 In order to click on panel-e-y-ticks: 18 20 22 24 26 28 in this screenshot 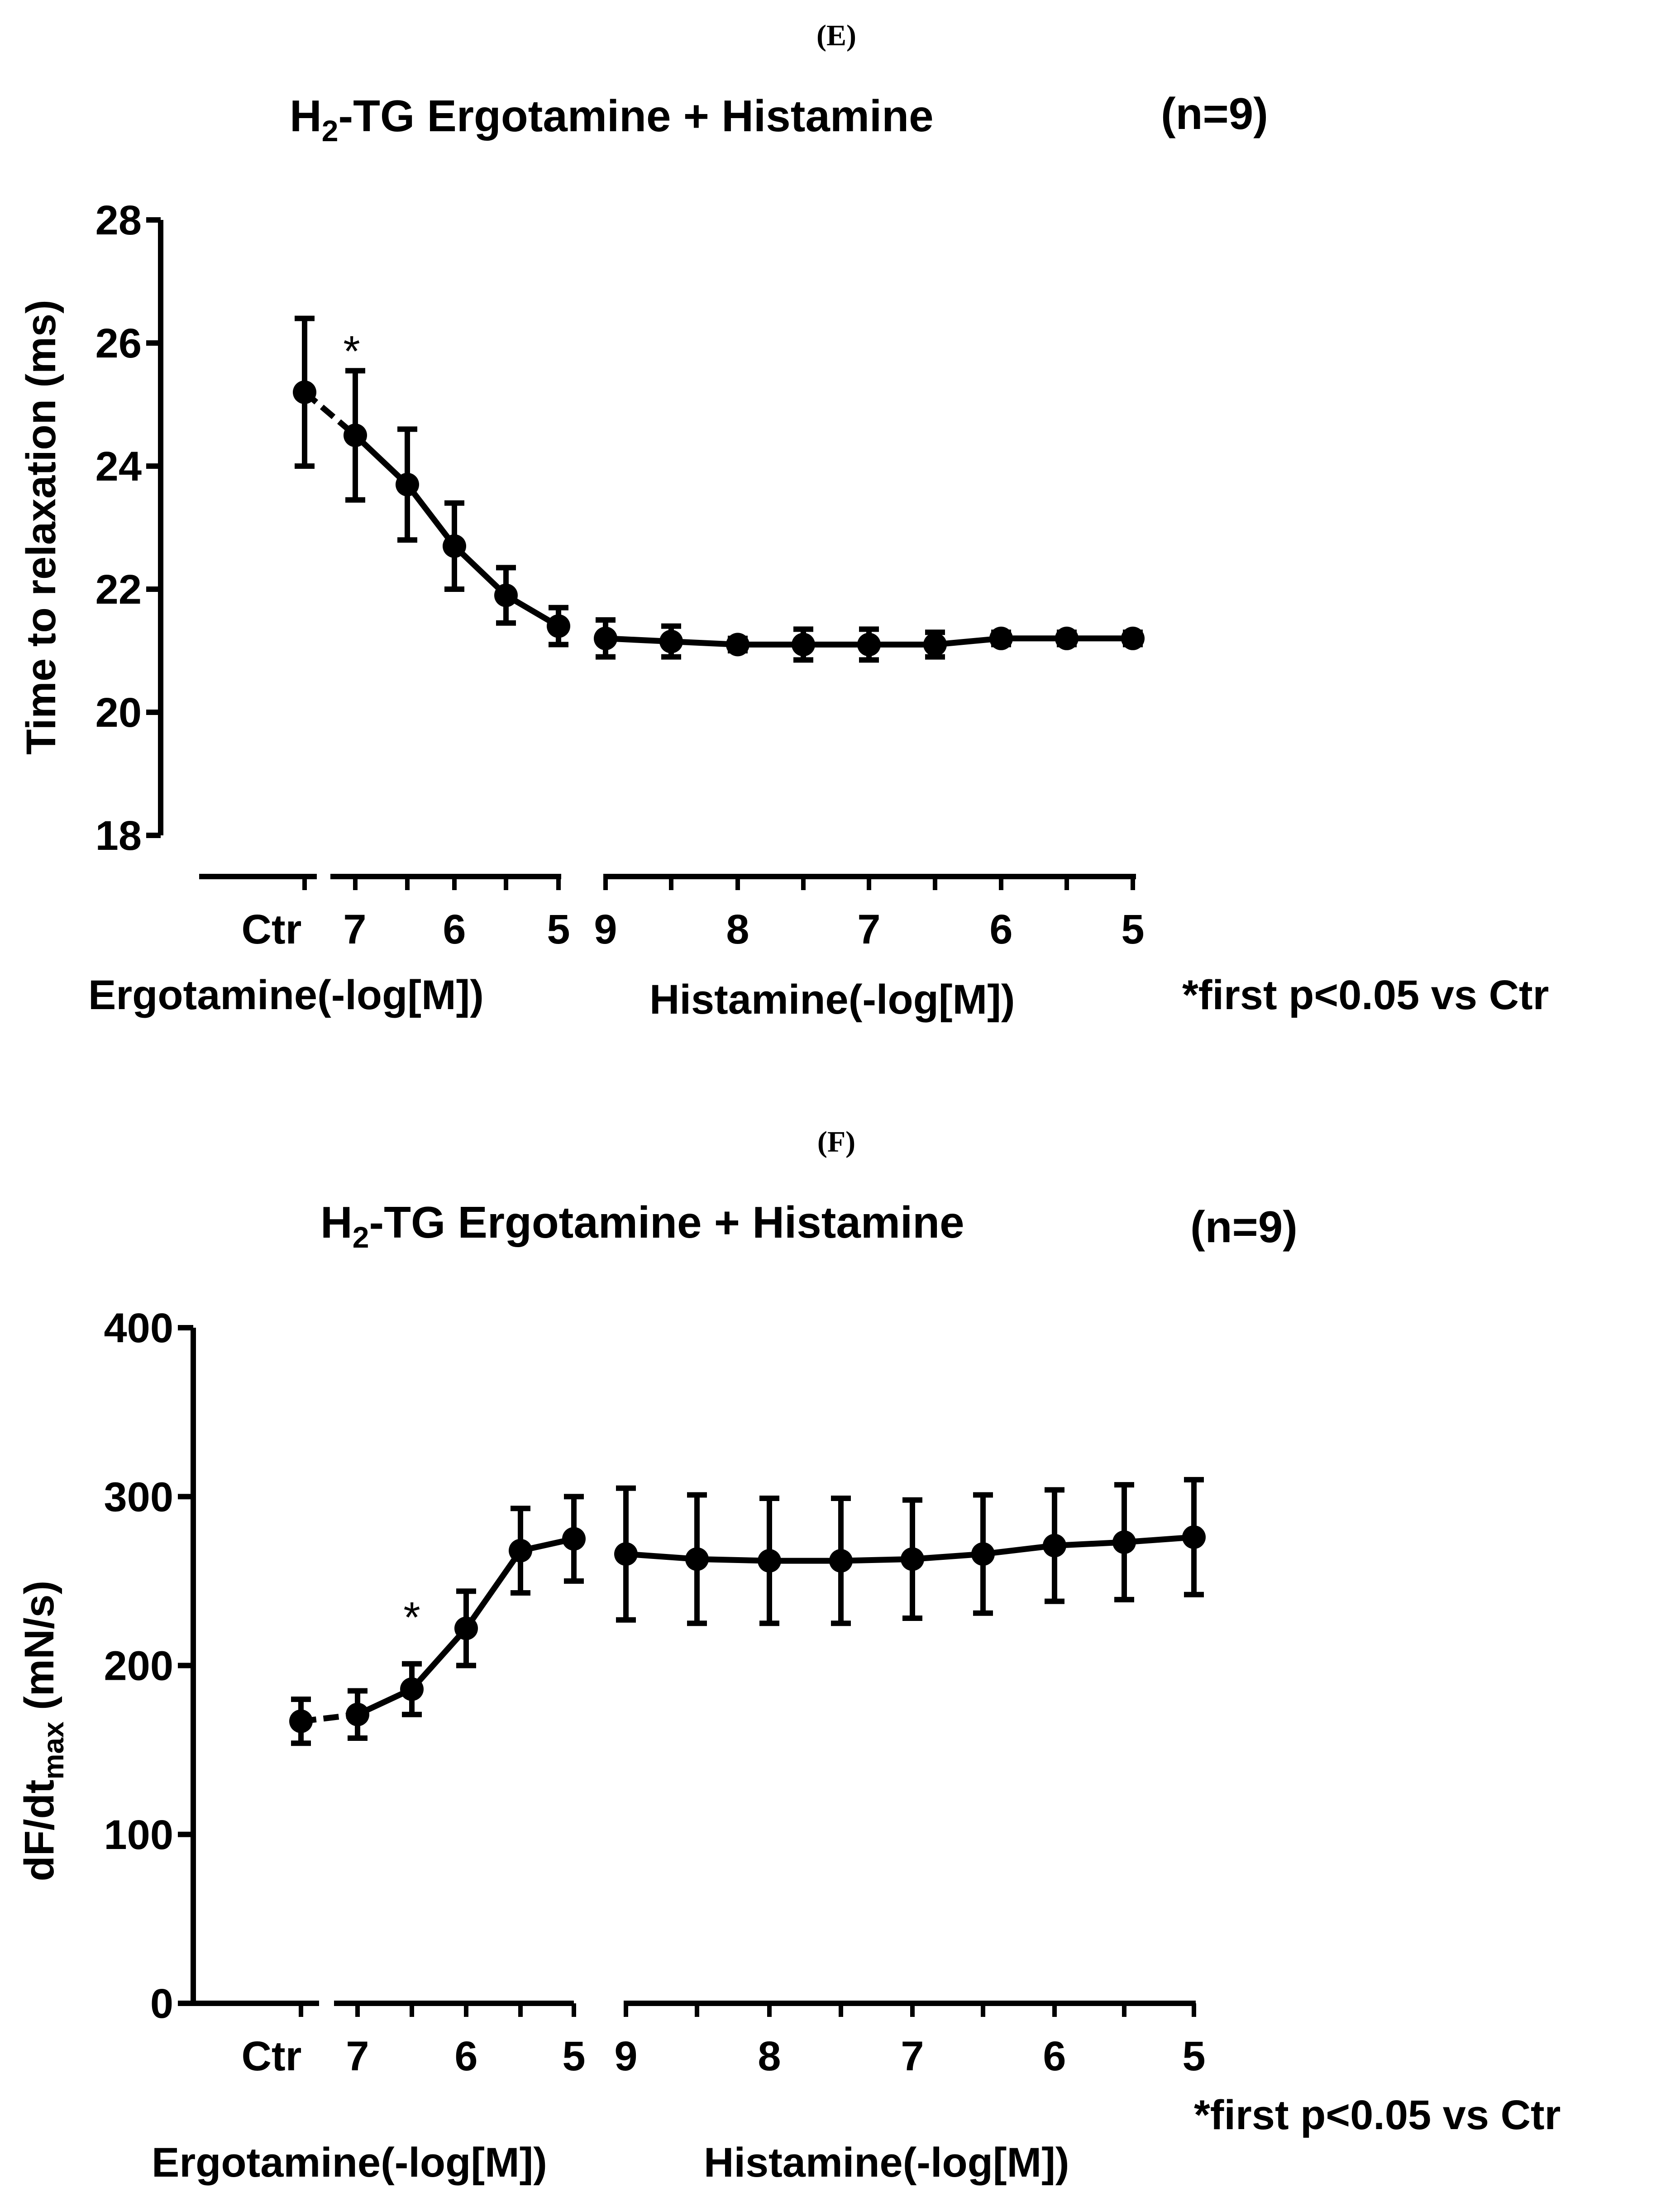, I will do `click(128, 528)`.